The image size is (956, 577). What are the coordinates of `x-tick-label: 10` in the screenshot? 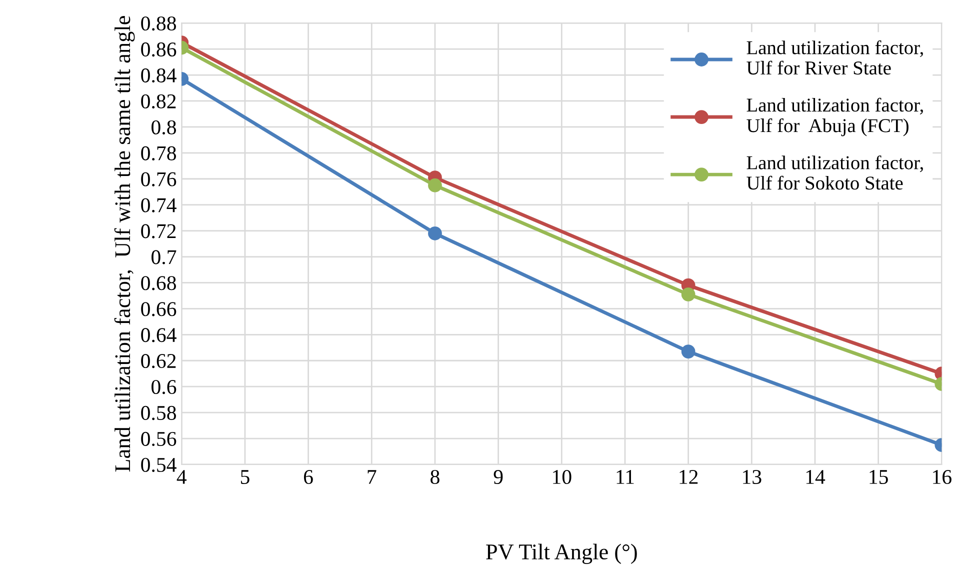 It's located at (562, 477).